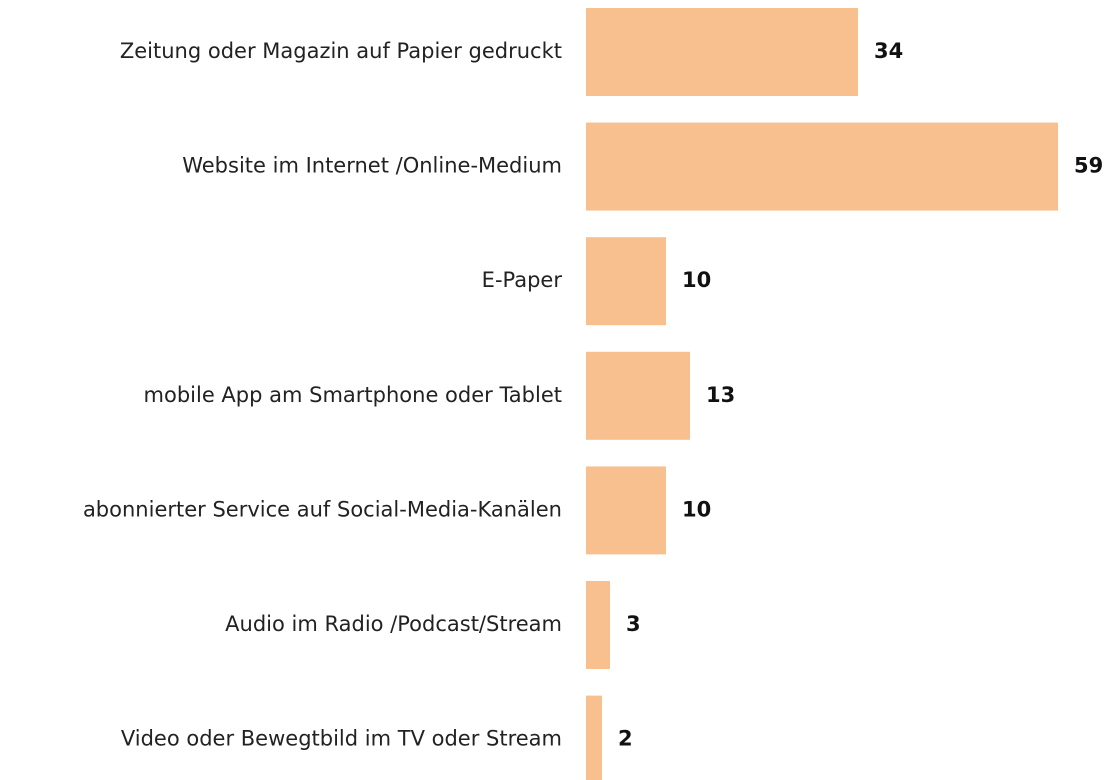 The image size is (1107, 780). What do you see at coordinates (393, 624) in the screenshot?
I see `category-label: Audio im Radio /Podcast/Stream` at bounding box center [393, 624].